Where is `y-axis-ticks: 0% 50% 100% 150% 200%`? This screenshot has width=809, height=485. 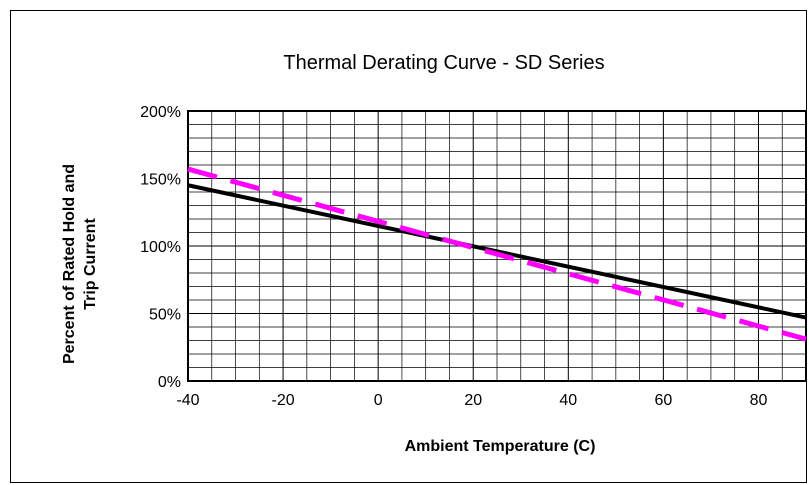 y-axis-ticks: 0% 50% 100% 150% 200% is located at coordinates (160, 247).